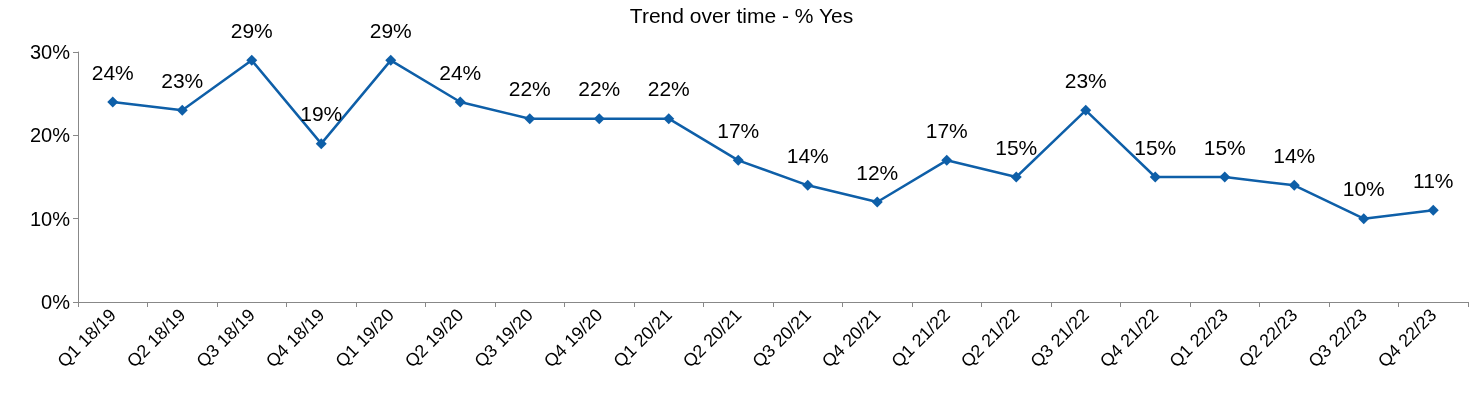 This screenshot has height=417, width=1483. I want to click on data-label: 12%, so click(877, 172).